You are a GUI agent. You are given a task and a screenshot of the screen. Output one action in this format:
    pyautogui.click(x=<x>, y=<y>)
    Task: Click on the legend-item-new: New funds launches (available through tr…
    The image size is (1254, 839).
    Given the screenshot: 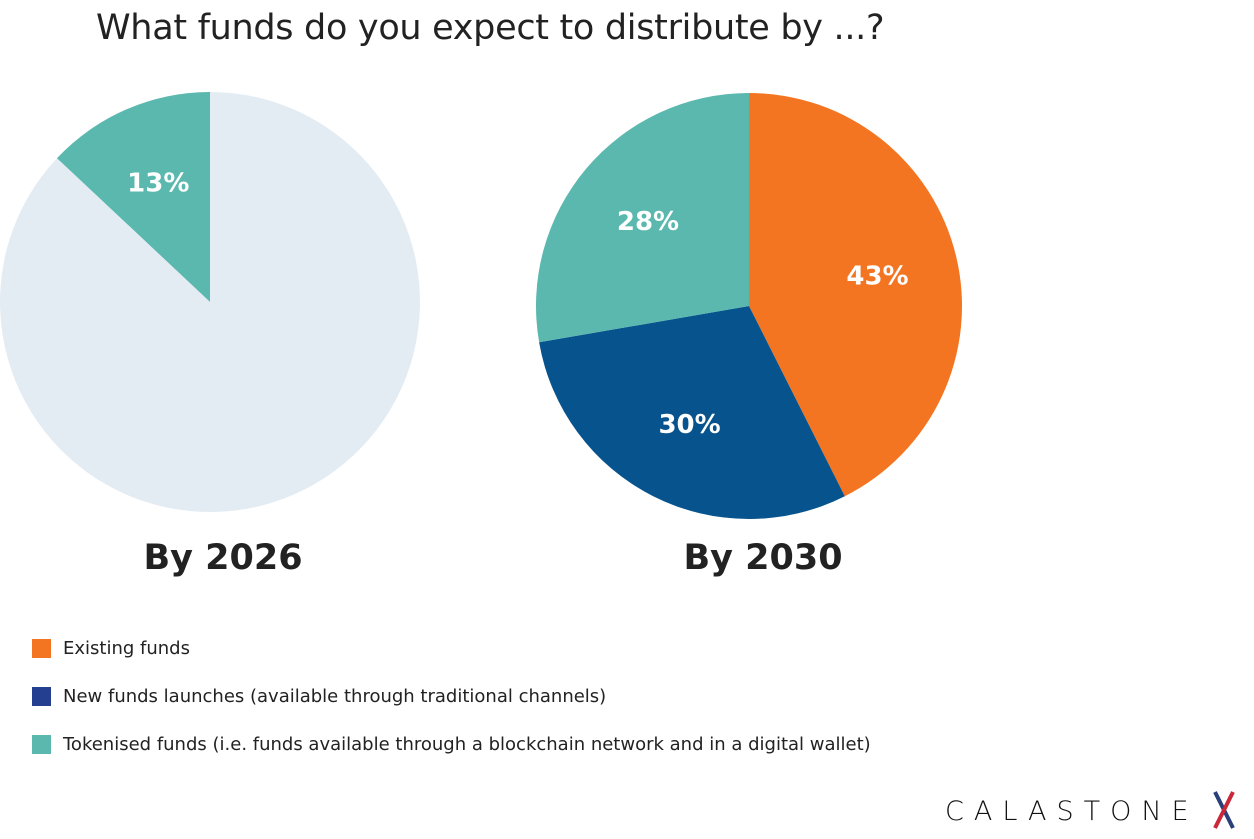 What is the action you would take?
    pyautogui.click(x=451, y=696)
    